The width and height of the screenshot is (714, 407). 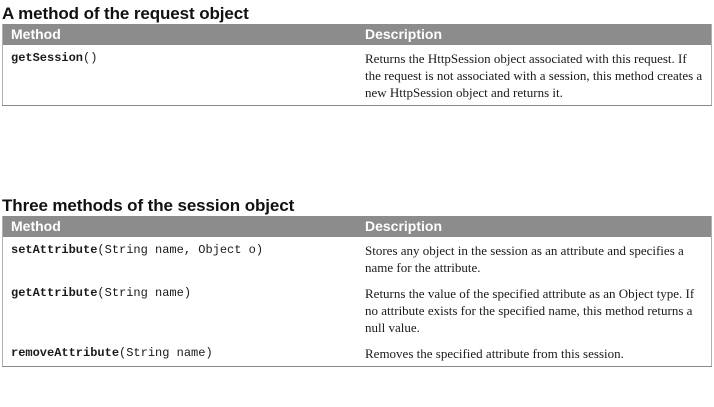 What do you see at coordinates (180, 310) in the screenshot?
I see `method-cell: getAttribute(String name)` at bounding box center [180, 310].